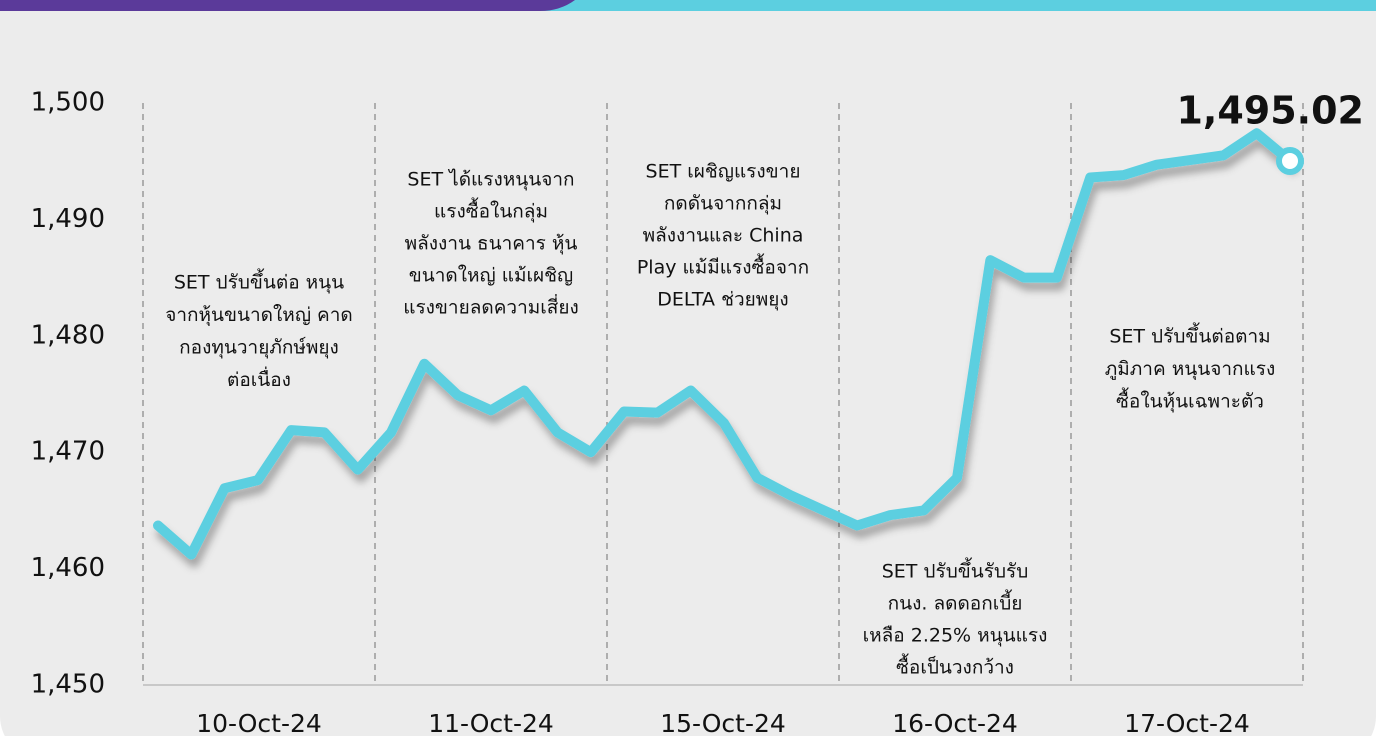 The image size is (1376, 736). Describe the element at coordinates (1189, 335) in the screenshot. I see `annotation: SET ปรับขึ้นต่อตาม` at that location.